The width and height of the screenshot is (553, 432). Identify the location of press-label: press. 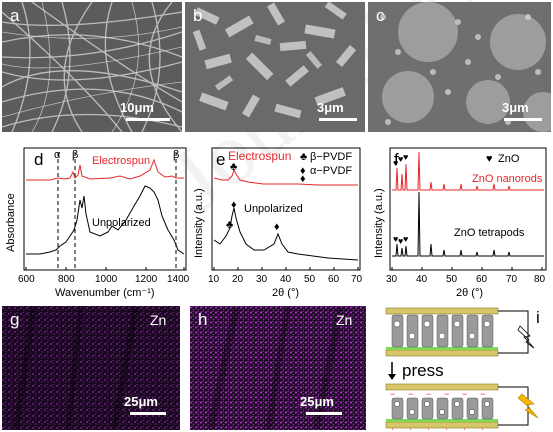
(423, 370).